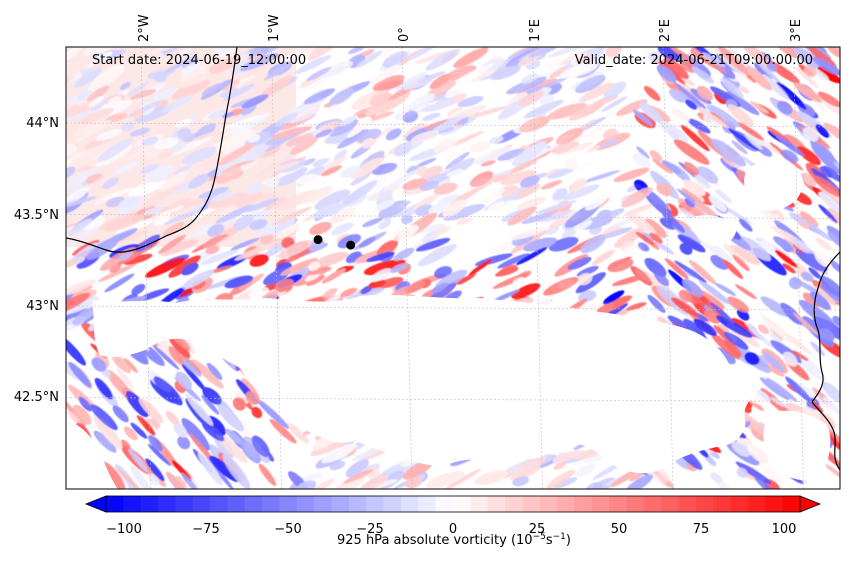 The height and width of the screenshot is (562, 850). I want to click on site-marker, so click(351, 245).